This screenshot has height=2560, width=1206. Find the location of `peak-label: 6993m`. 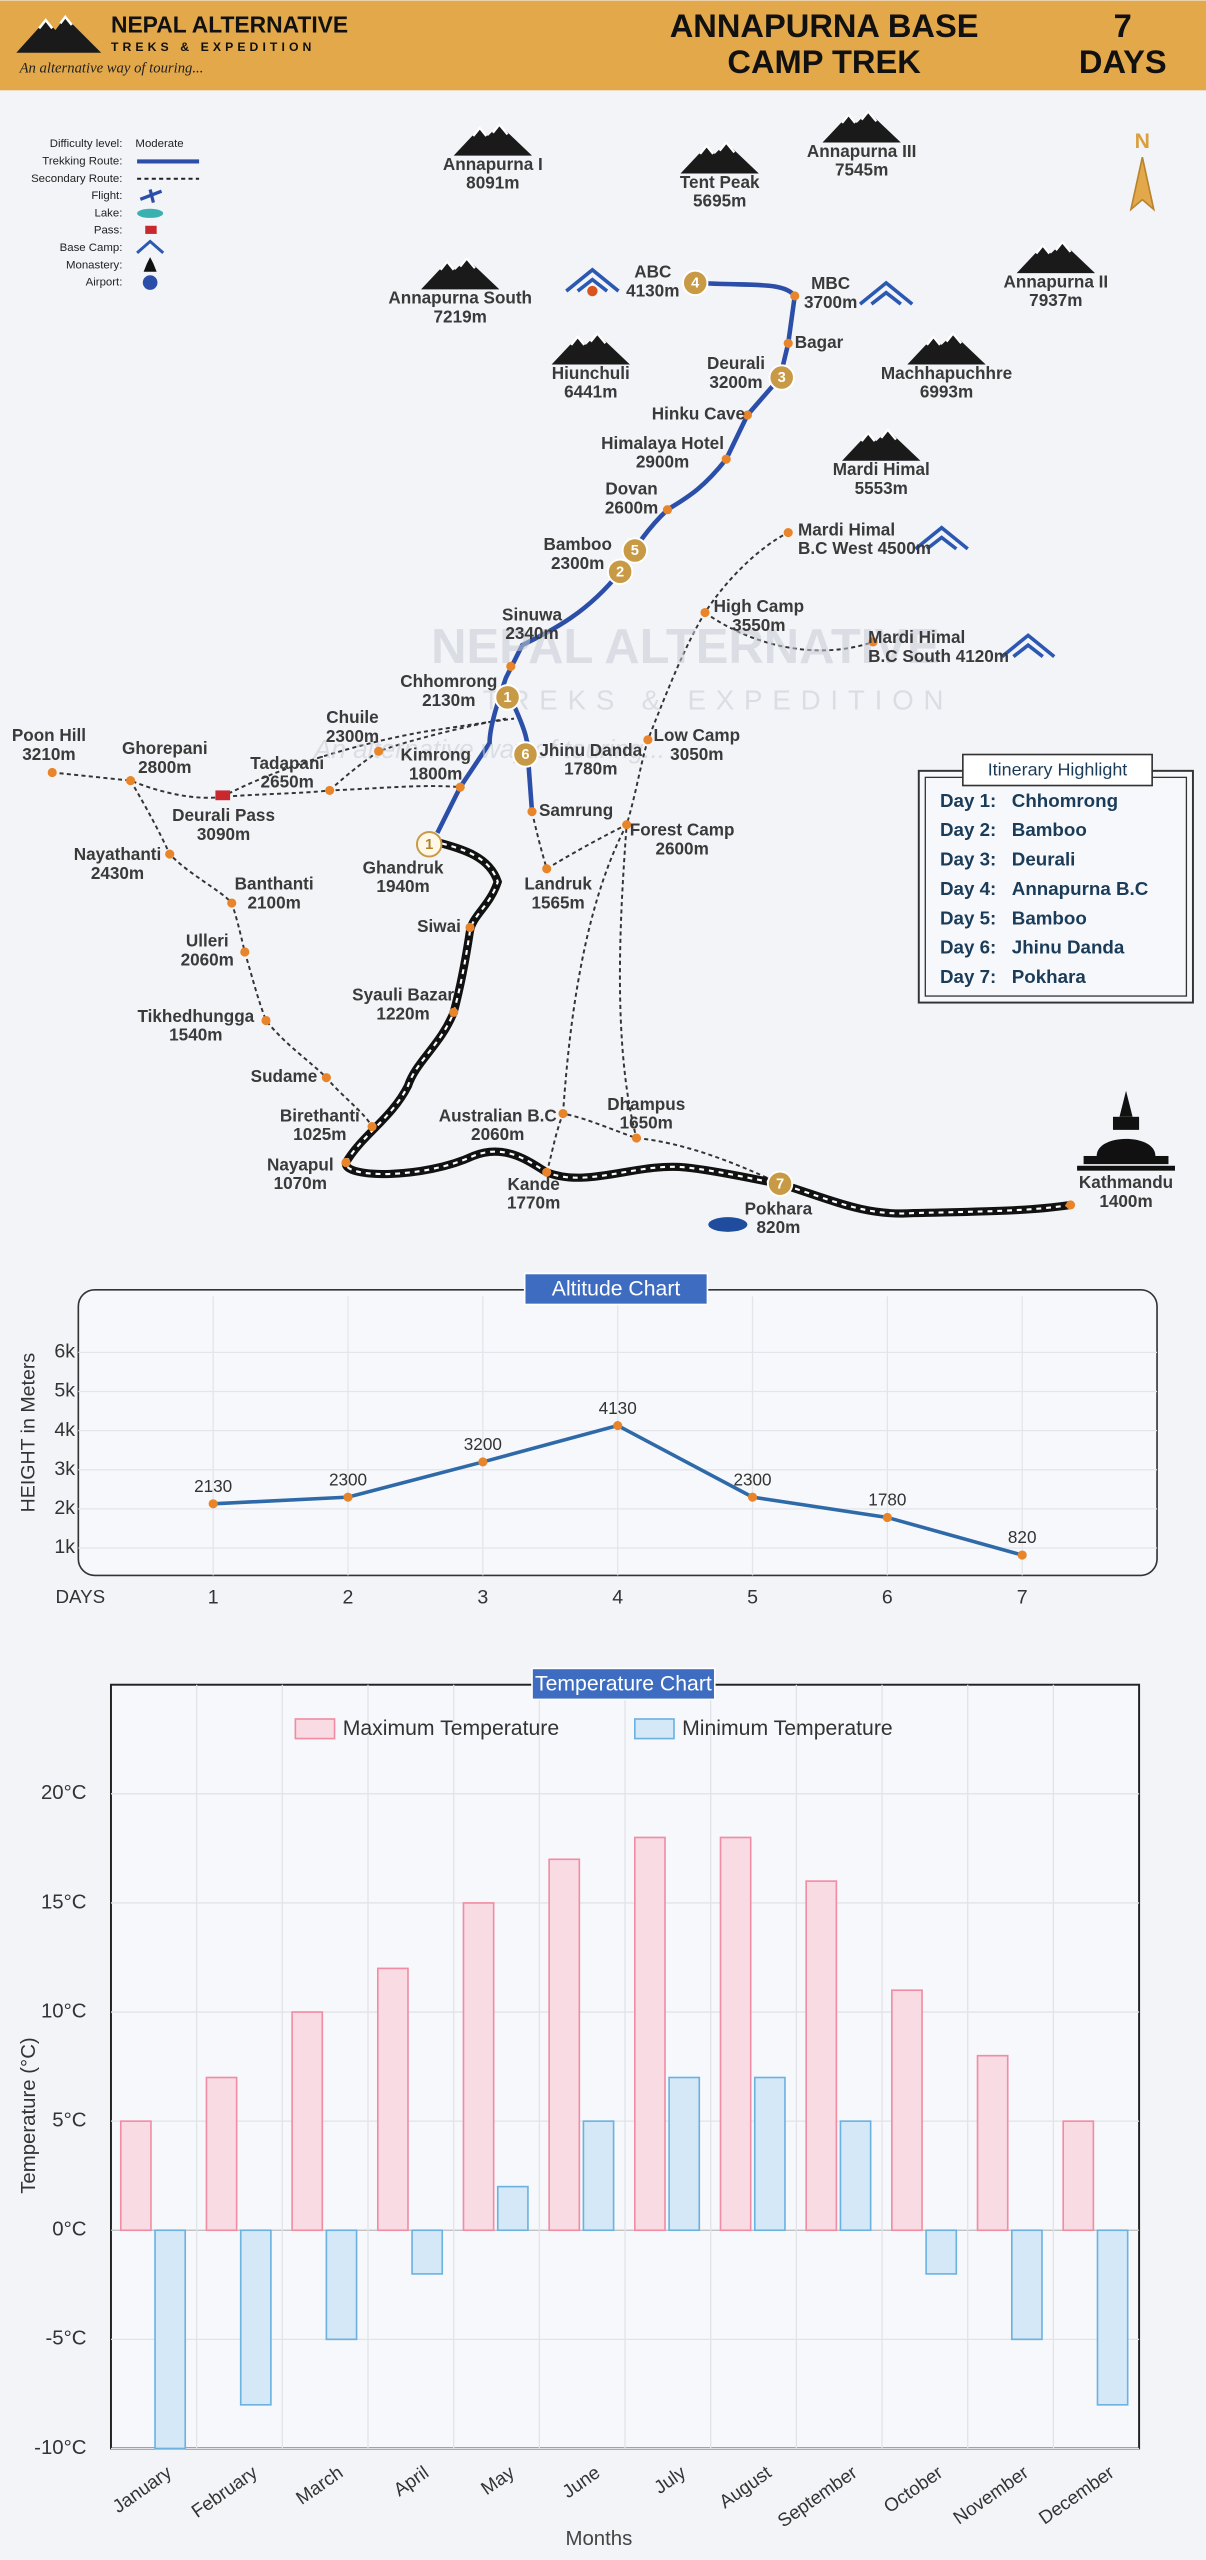

peak-label: 6993m is located at coordinates (946, 392).